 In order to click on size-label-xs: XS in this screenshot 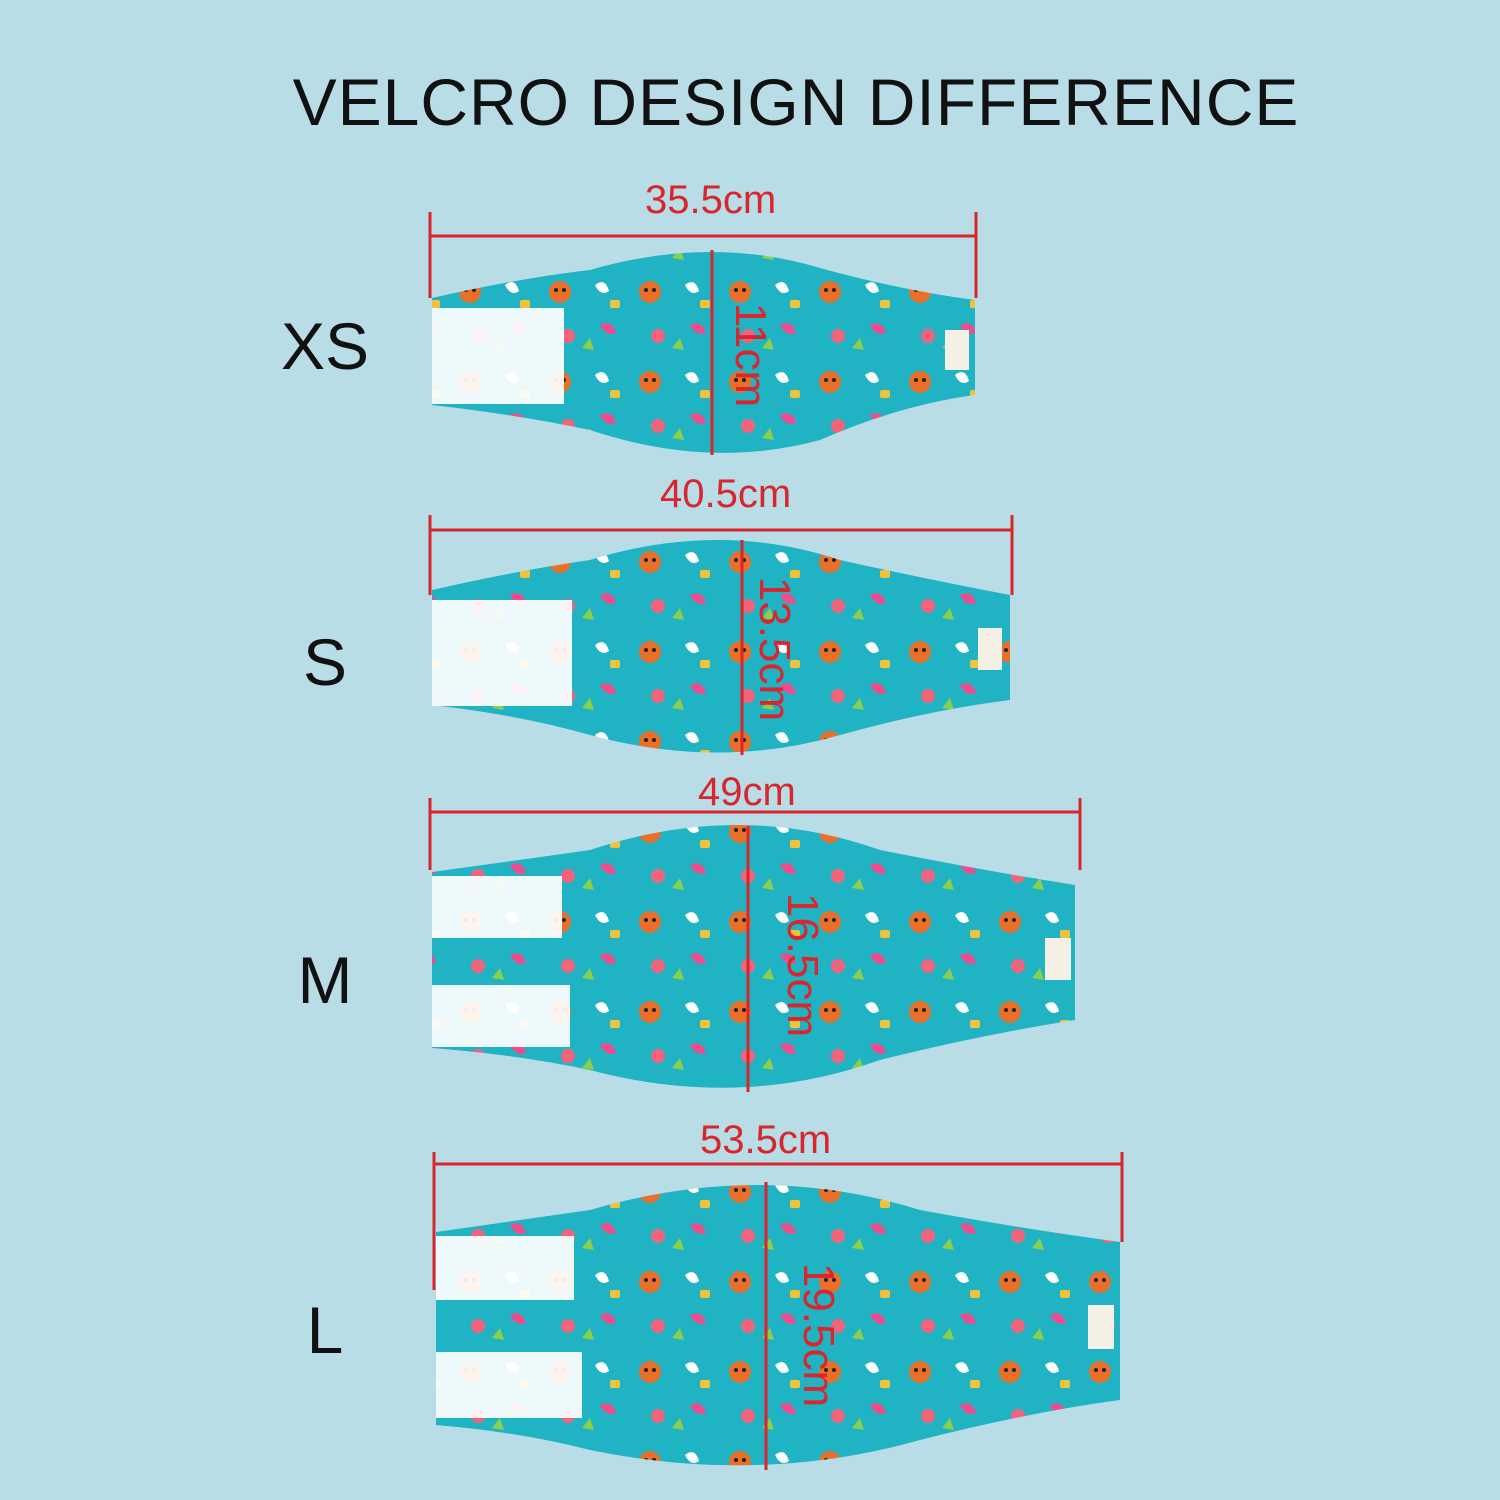, I will do `click(325, 346)`.